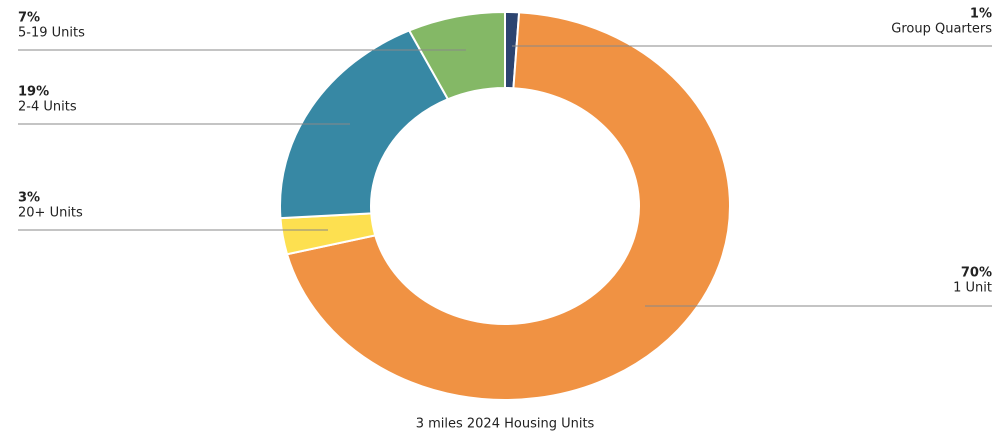 The height and width of the screenshot is (436, 999). I want to click on value-label: 70%, so click(976, 273).